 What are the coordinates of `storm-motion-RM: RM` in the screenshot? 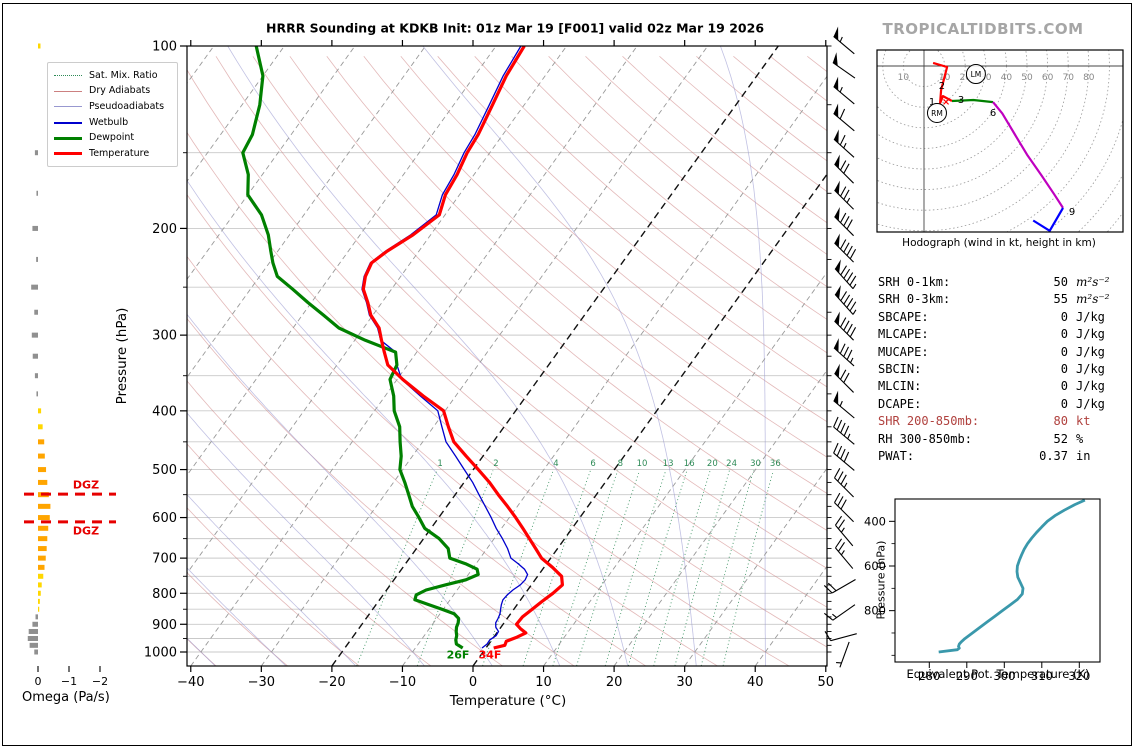 It's located at (936, 112).